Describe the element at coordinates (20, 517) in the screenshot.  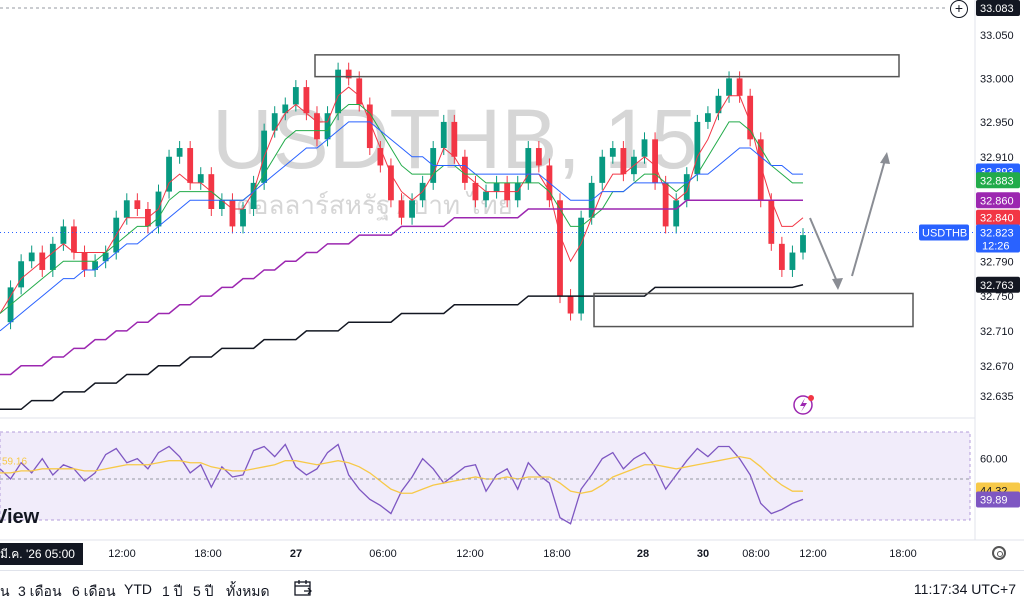
I see `brand-logo: View` at that location.